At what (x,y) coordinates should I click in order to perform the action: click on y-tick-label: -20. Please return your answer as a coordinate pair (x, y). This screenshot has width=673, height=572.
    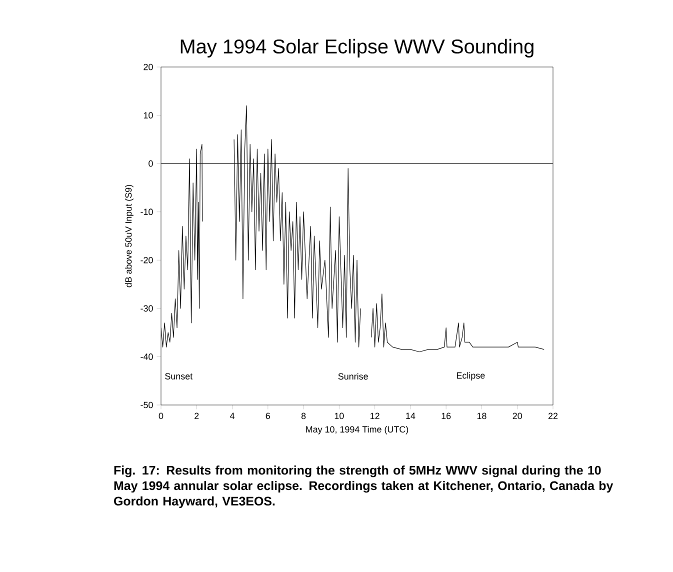
    Looking at the image, I should click on (146, 260).